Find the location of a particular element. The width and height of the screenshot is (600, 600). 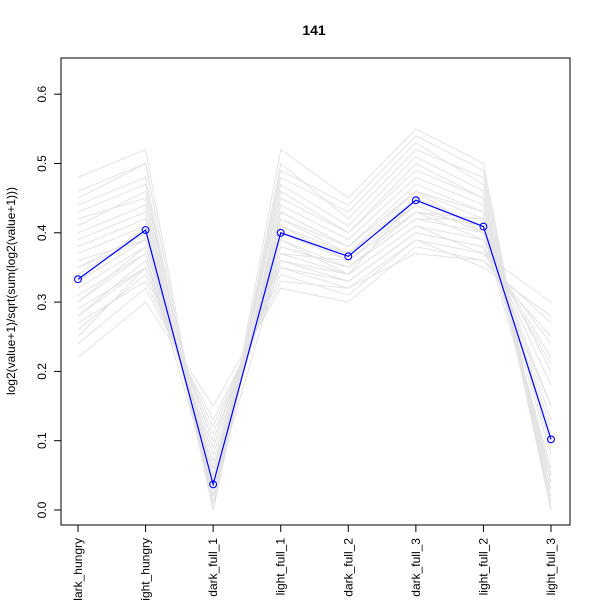

x-tick-label: dark_full_2 is located at coordinates (348, 567).